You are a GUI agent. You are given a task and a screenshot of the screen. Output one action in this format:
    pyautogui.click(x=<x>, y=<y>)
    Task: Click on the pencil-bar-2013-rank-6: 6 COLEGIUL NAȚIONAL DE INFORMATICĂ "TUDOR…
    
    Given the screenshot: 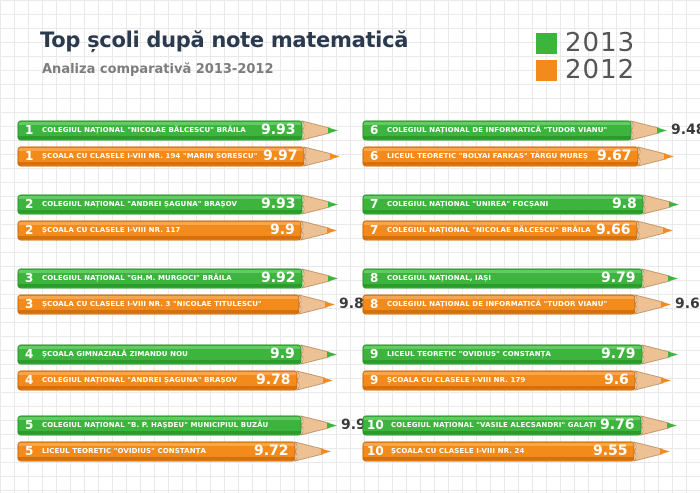 What is the action you would take?
    pyautogui.click(x=531, y=130)
    